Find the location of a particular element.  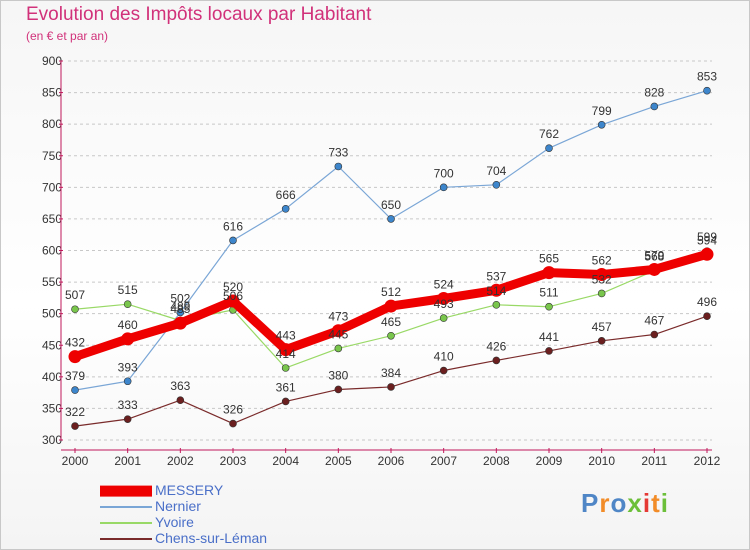

data-label: 502 is located at coordinates (180, 298).